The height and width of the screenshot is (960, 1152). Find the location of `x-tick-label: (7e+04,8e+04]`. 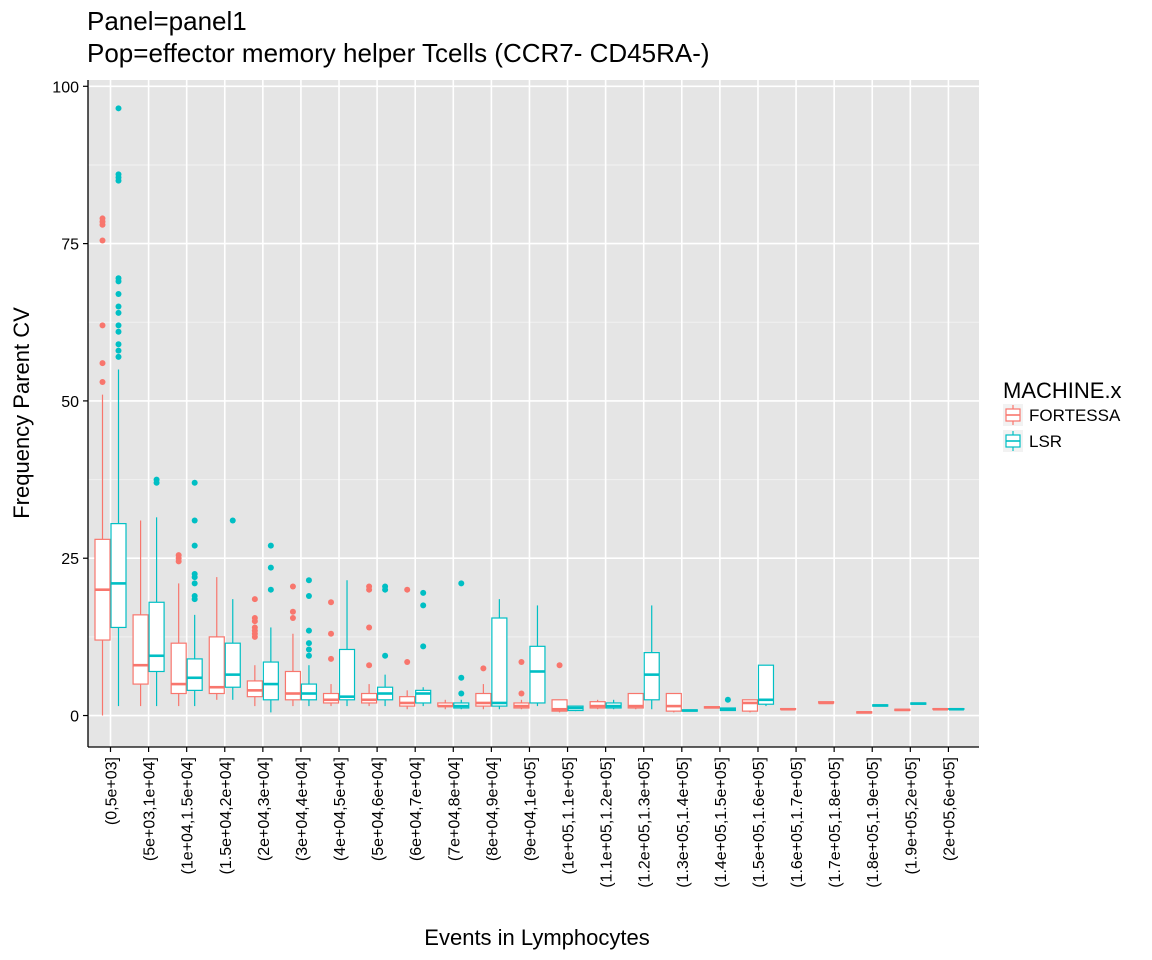

x-tick-label: (7e+04,8e+04] is located at coordinates (454, 809).